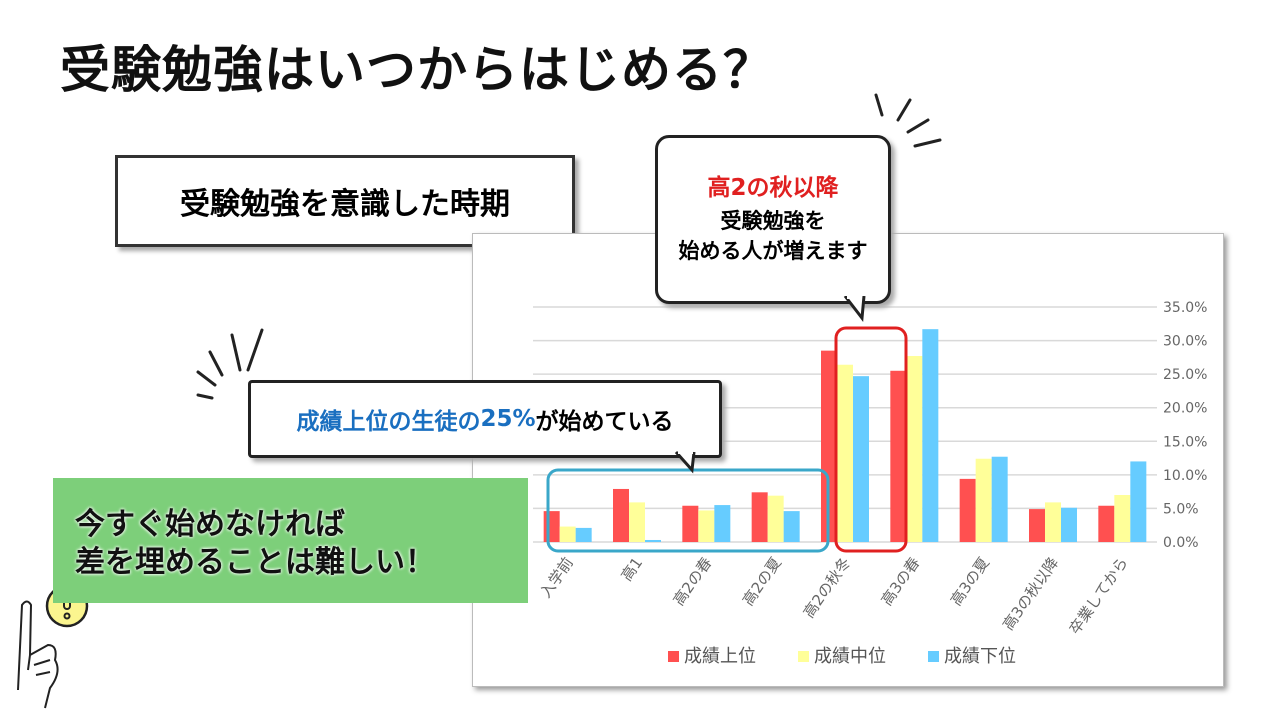 Image resolution: width=1280 pixels, height=720 pixels. I want to click on slide-title: 受験勉強はいつからはじめる？, so click(417, 70).